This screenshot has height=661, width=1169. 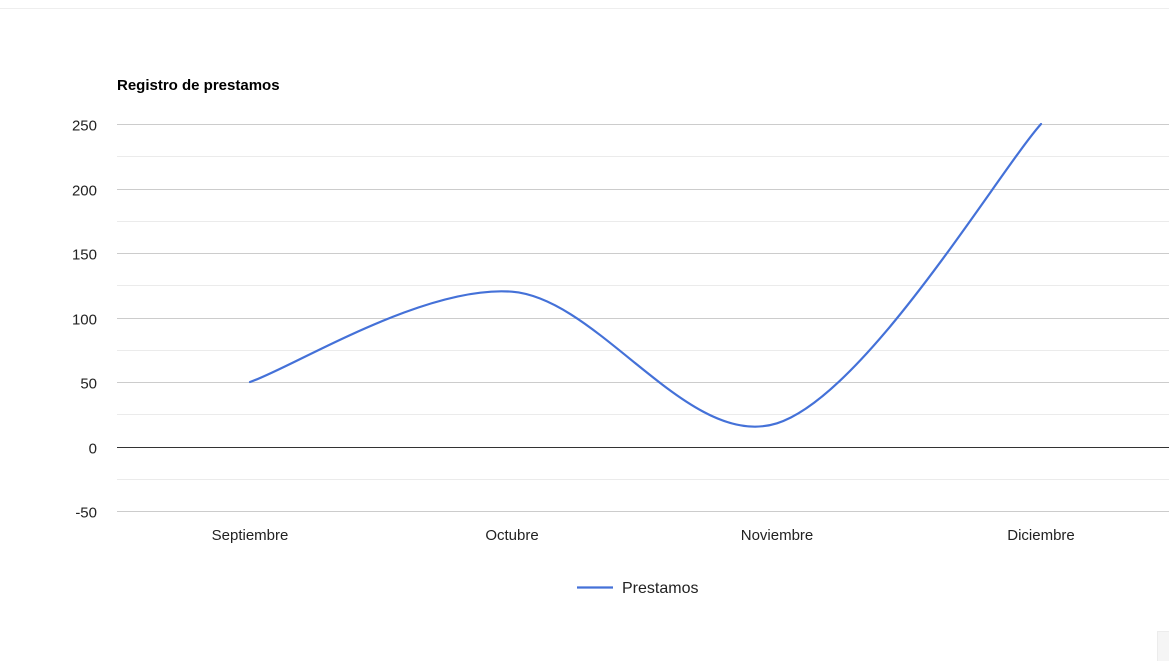 I want to click on corner-box, so click(x=1163, y=646).